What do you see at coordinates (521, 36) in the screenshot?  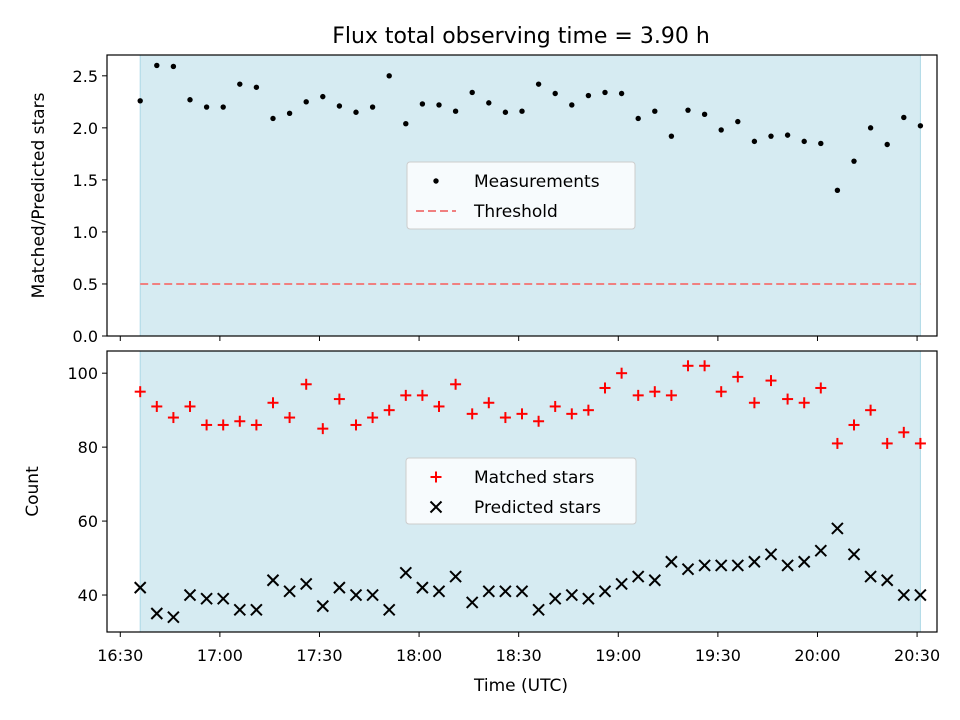 I see `chart-title: Flux total observing time = 3.90 h` at bounding box center [521, 36].